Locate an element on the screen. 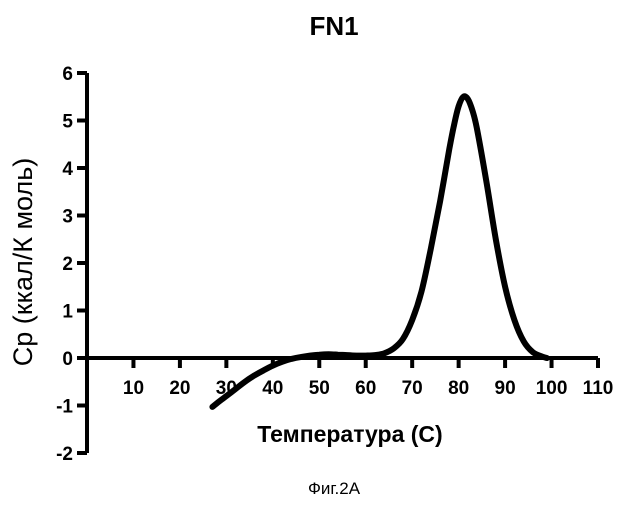 Image resolution: width=623 pixels, height=505 pixels. x-tick-label: 20 is located at coordinates (179, 388).